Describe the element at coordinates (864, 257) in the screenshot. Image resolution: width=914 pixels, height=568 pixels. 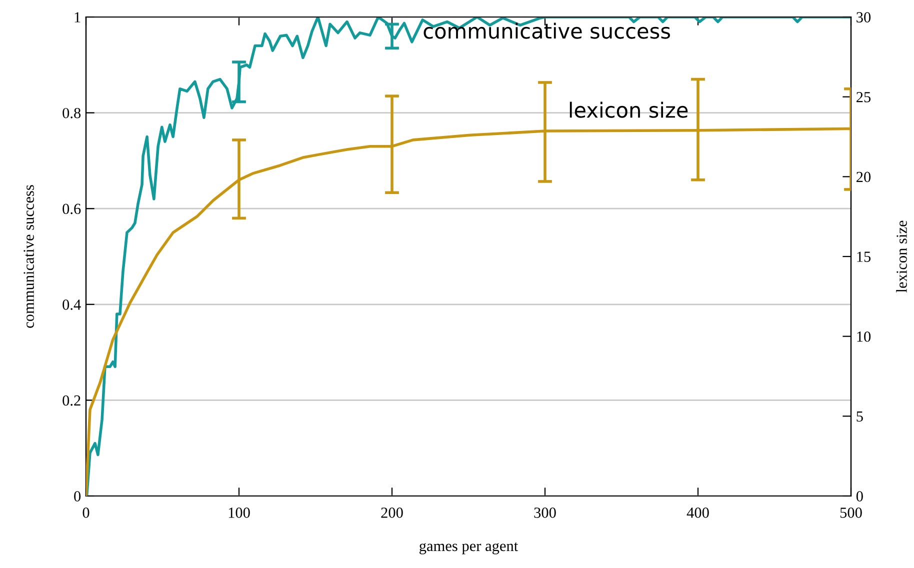
I see `y2-tick-label: 15` at that location.